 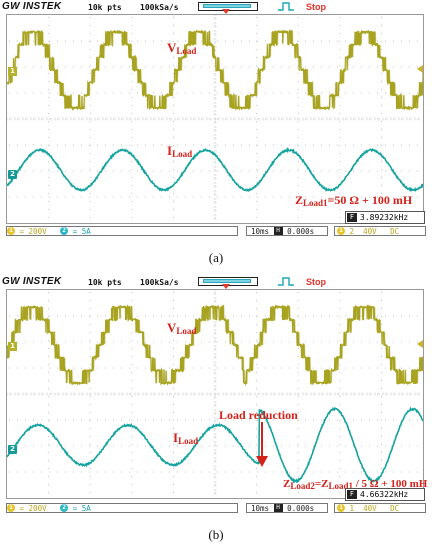 What do you see at coordinates (216, 257) in the screenshot?
I see `caption-a: (a)` at bounding box center [216, 257].